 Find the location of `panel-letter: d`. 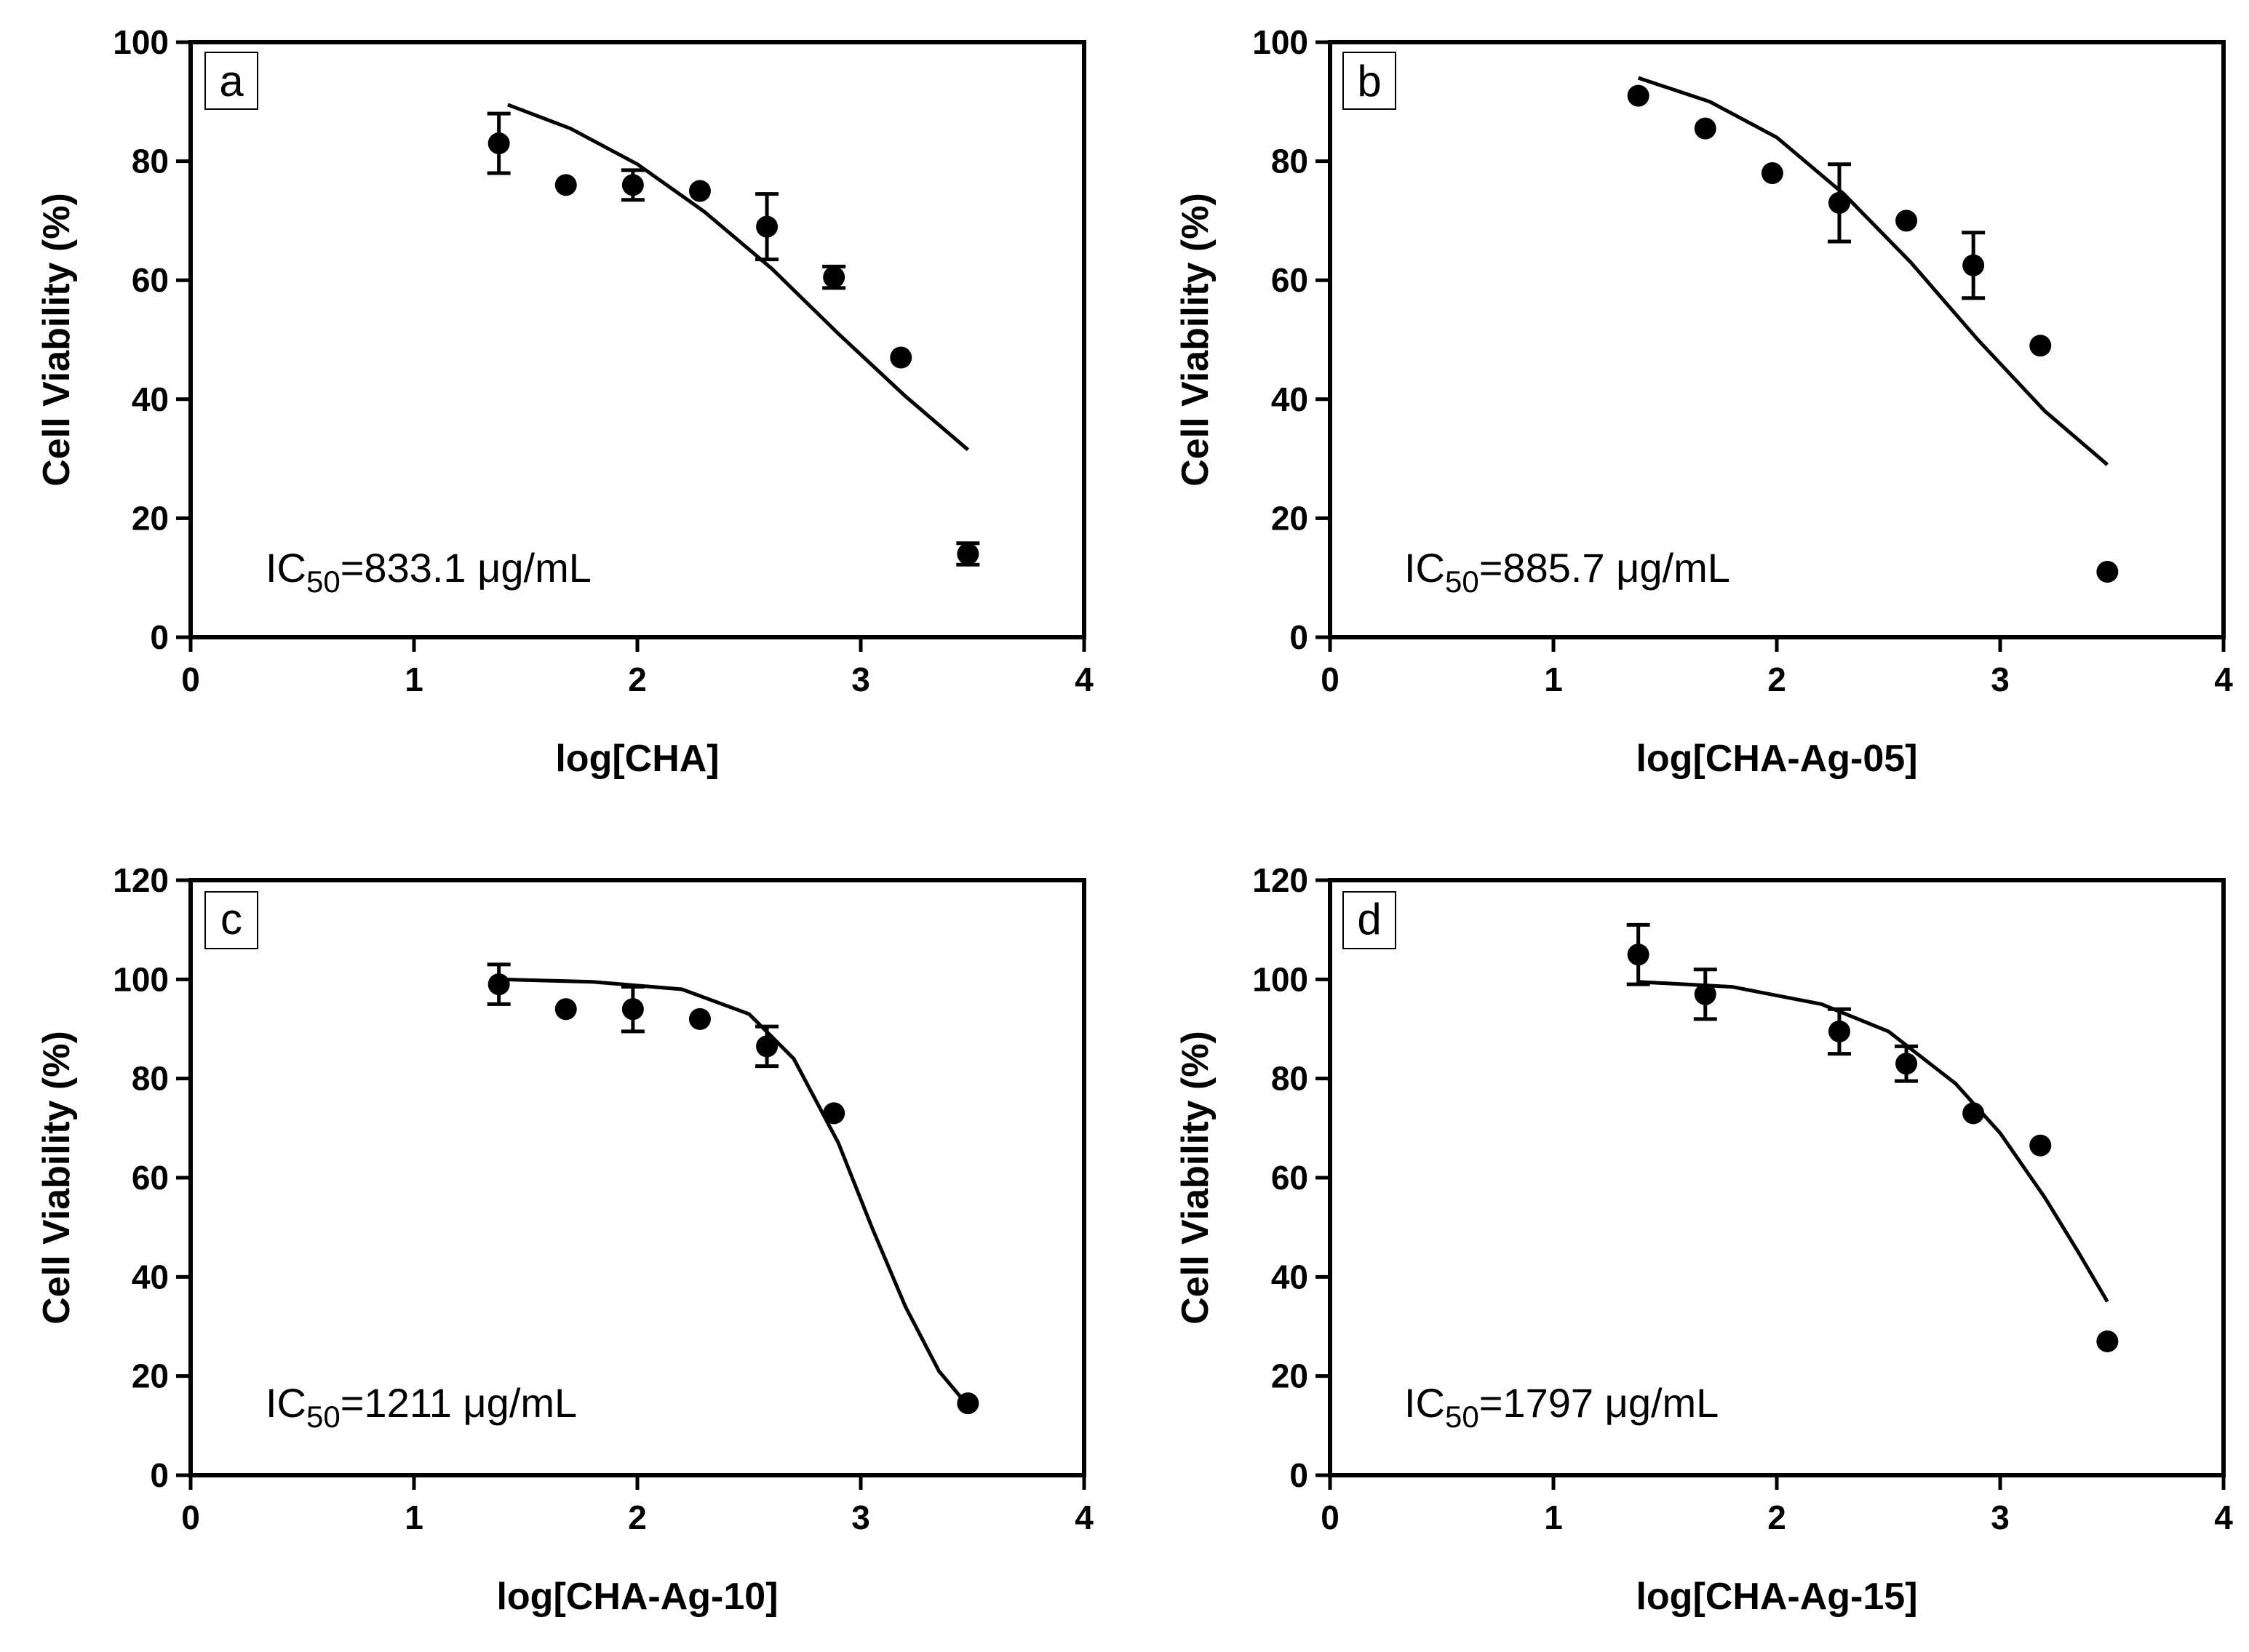

panel-letter: d is located at coordinates (1369, 919).